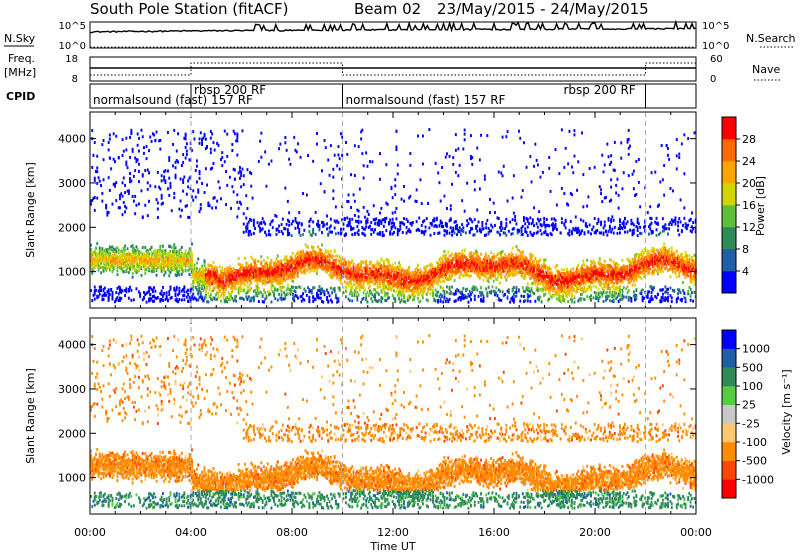 This screenshot has width=800, height=554. Describe the element at coordinates (715, 46) in the screenshot. I see `nsearch-tick-lo: 10^0` at that location.